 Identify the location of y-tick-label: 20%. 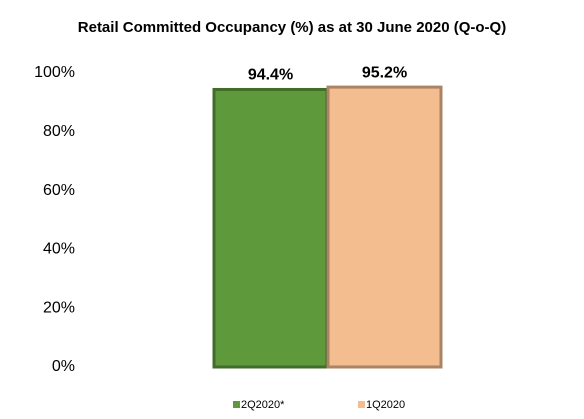
(59, 307).